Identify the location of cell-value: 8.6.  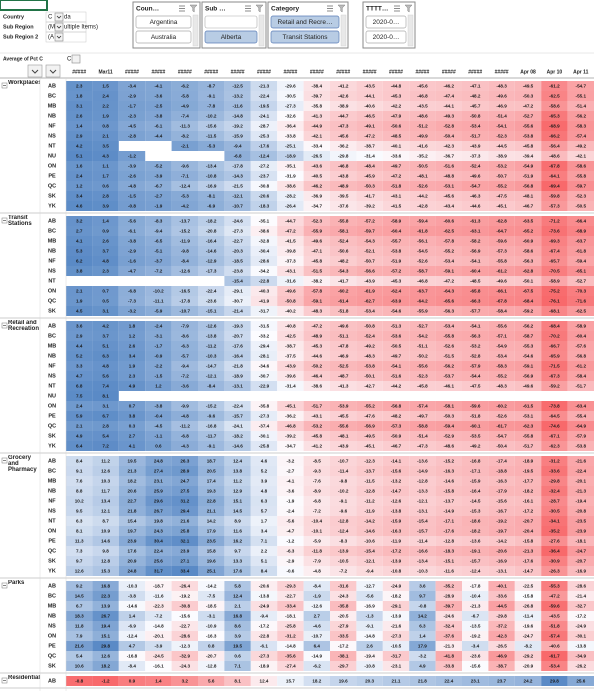
(237, 626).